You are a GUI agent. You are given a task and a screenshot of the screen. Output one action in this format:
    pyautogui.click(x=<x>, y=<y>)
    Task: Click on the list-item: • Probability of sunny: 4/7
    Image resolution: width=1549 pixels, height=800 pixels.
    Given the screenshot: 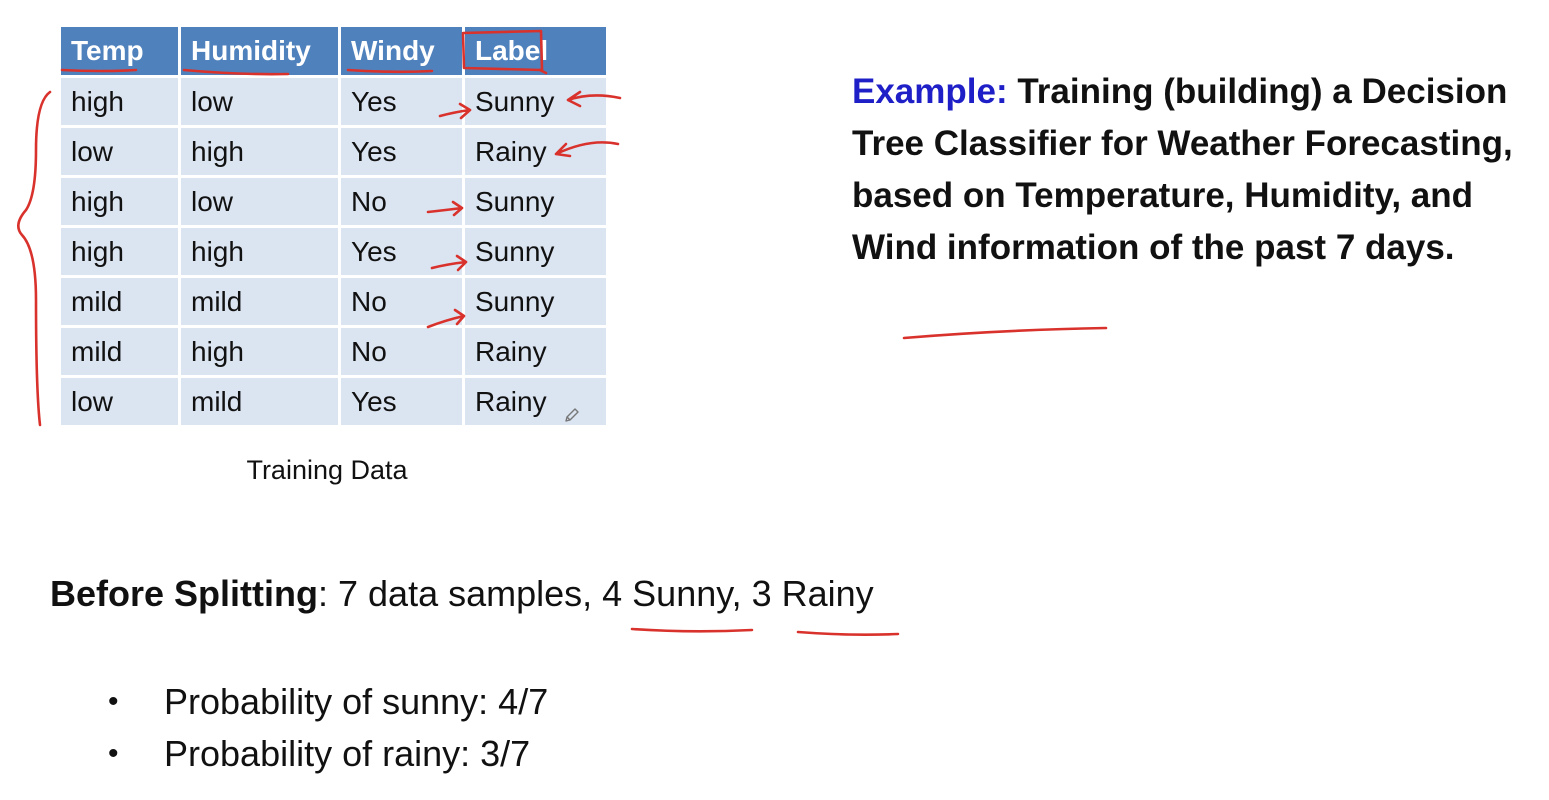 What is the action you would take?
    pyautogui.click(x=328, y=702)
    